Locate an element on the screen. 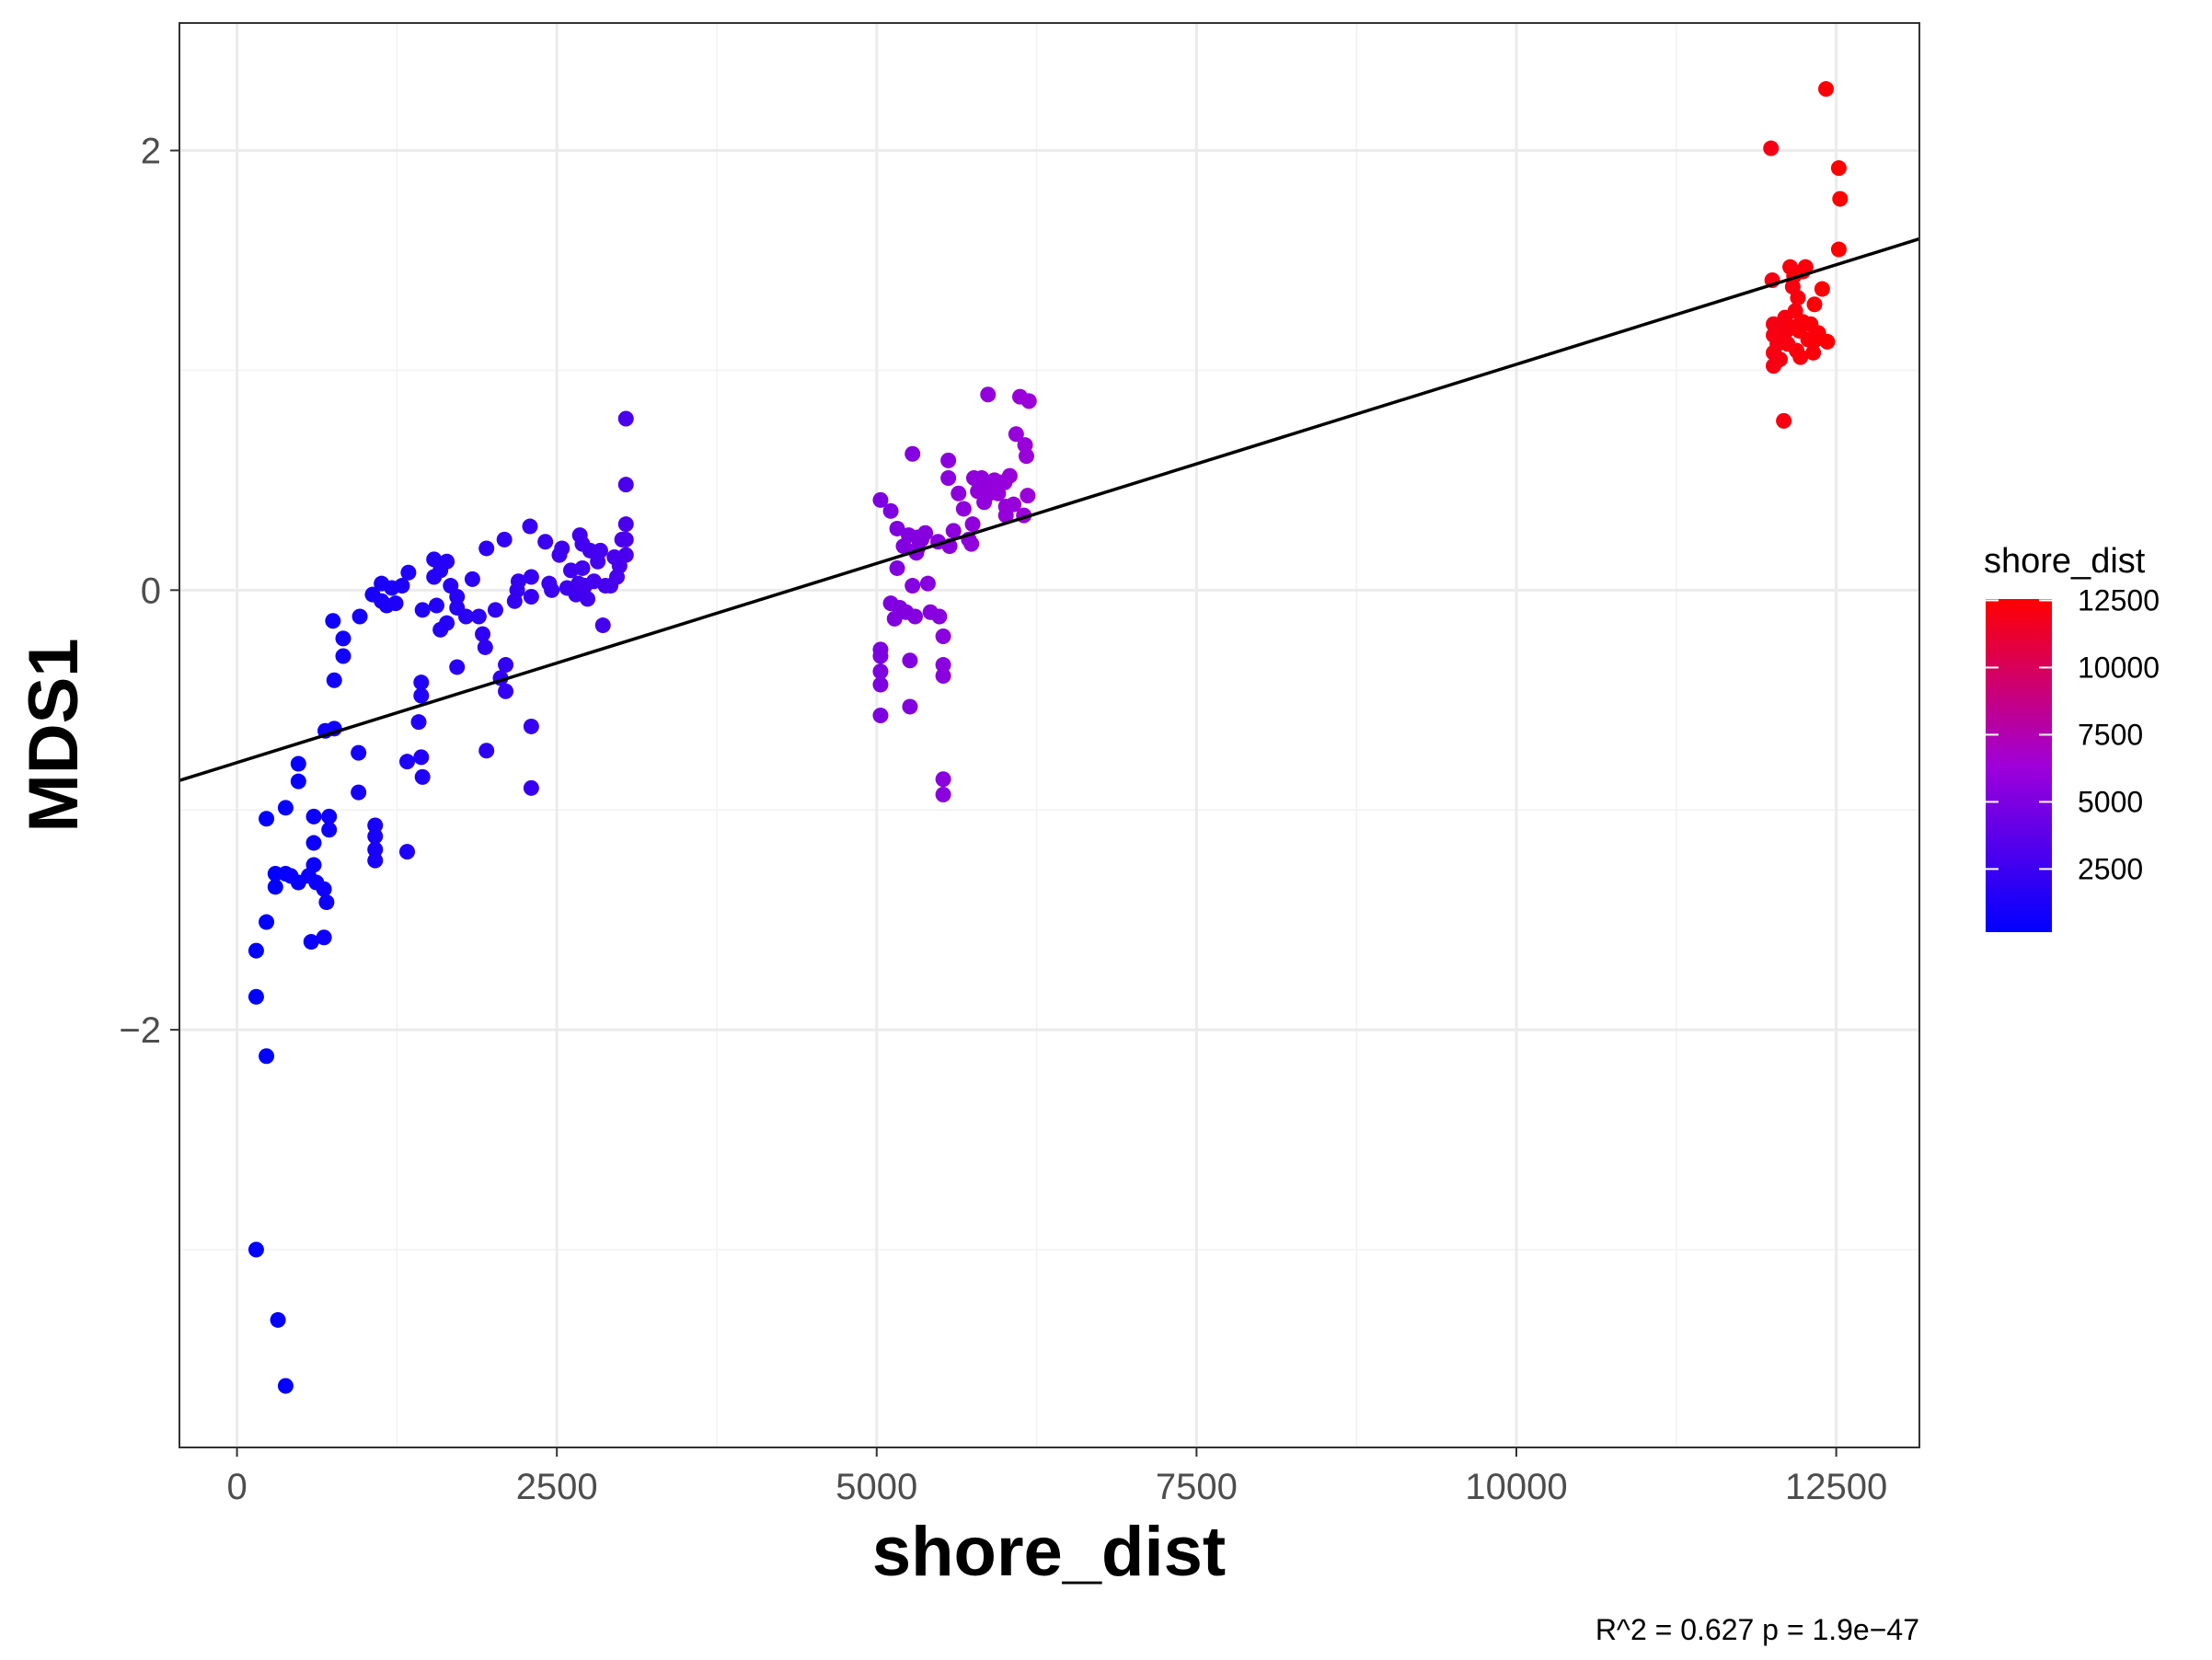  x-axis-title: shore_dist is located at coordinates (1049, 1552).